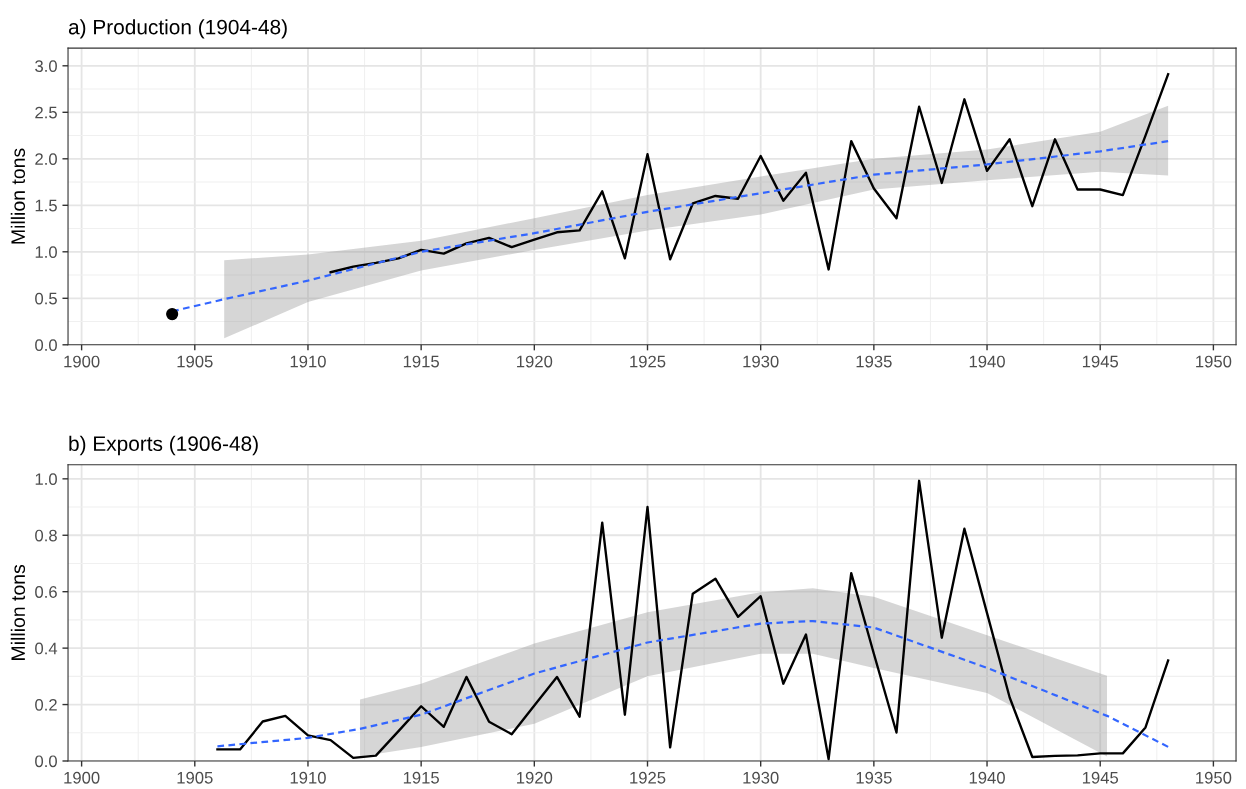 The height and width of the screenshot is (789, 1246). What do you see at coordinates (46, 112) in the screenshot?
I see `y-tick-label: 2.5` at bounding box center [46, 112].